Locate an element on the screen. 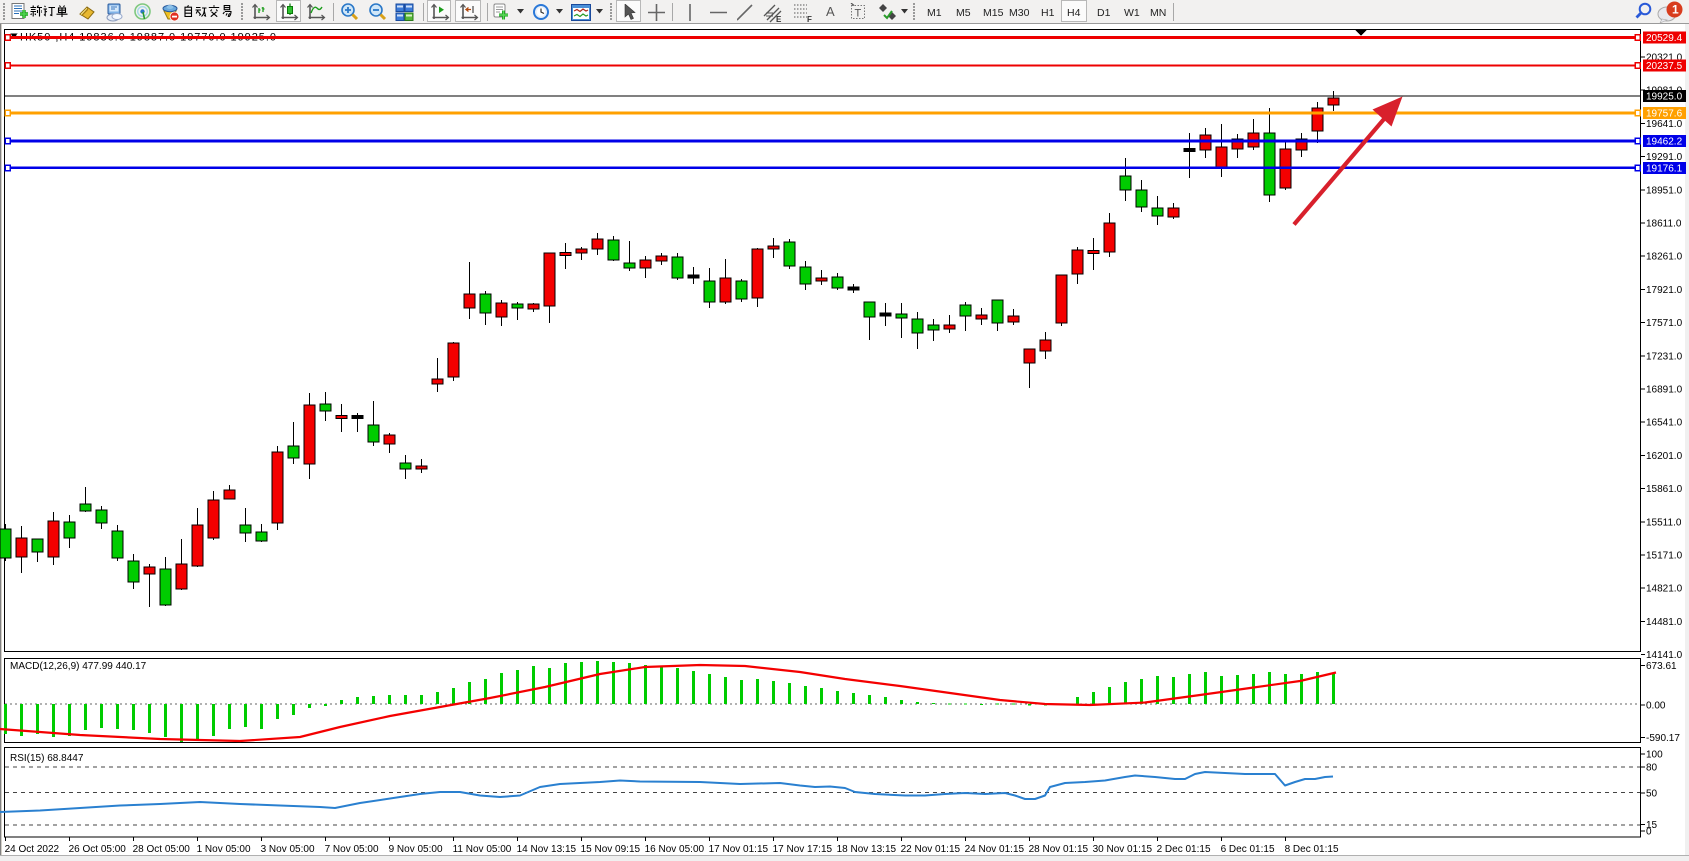  svg-text: 19462.2 is located at coordinates (1664, 142).